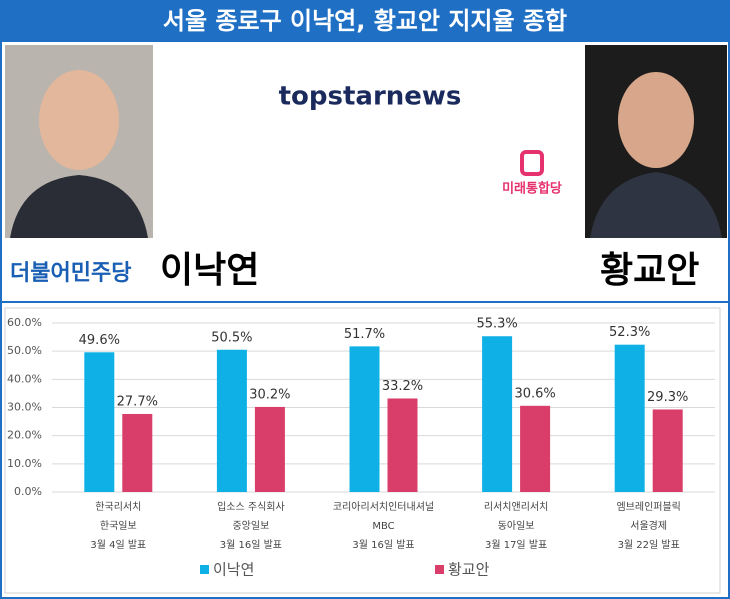  What do you see at coordinates (24, 322) in the screenshot?
I see `y-tick-label: 60.0%` at bounding box center [24, 322].